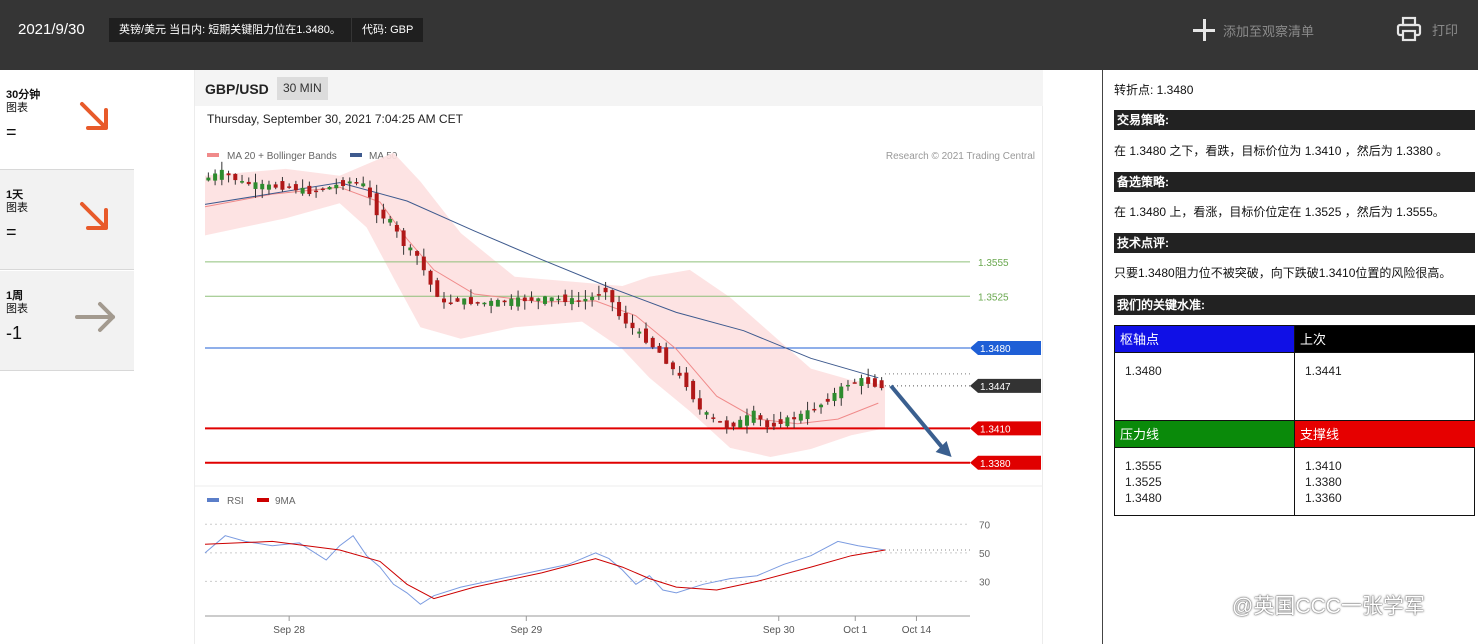  Describe the element at coordinates (51, 29) in the screenshot. I see `report-date: 2021/9/30` at that location.